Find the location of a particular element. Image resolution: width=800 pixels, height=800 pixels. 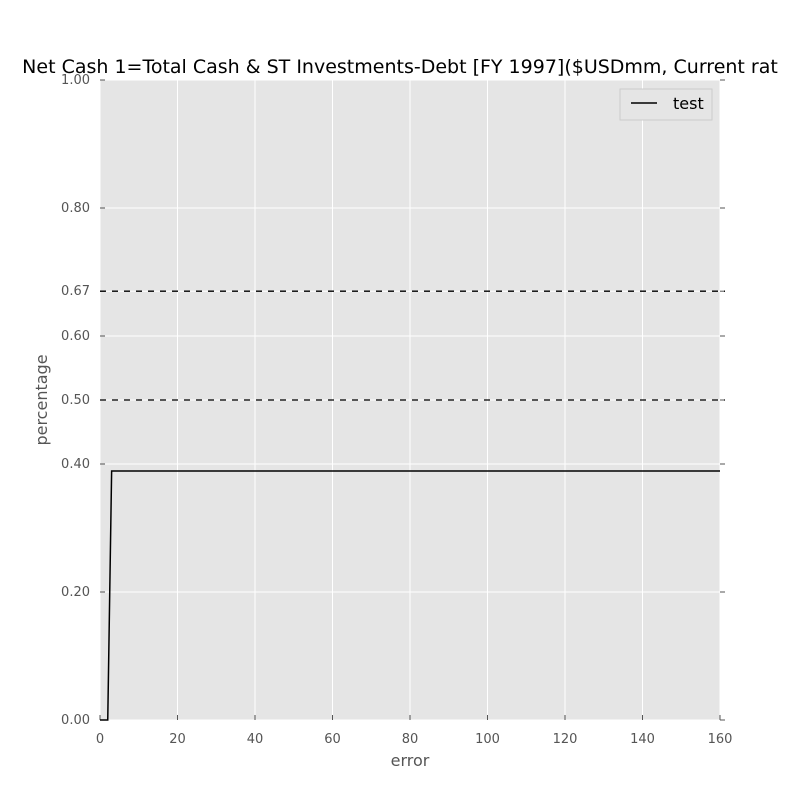

legend: test is located at coordinates (666, 104).